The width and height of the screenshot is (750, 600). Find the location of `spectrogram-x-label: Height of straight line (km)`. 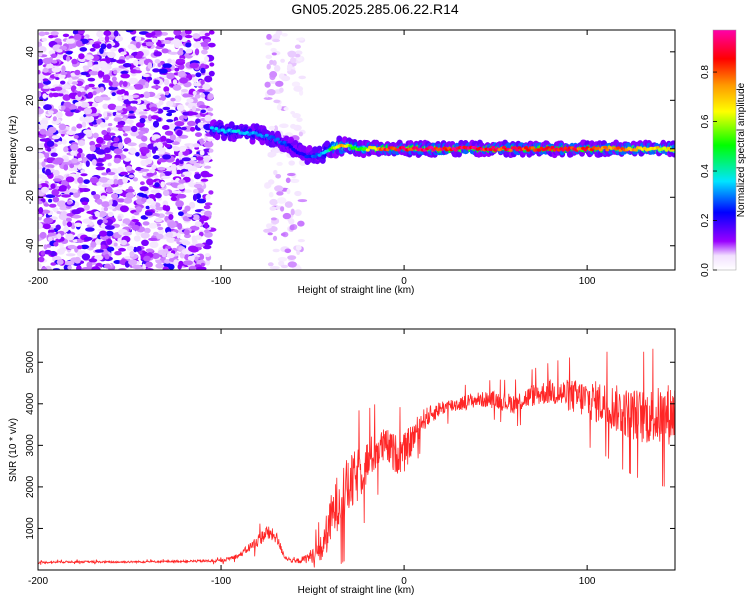

spectrogram-x-label: Height of straight line (km) is located at coordinates (356, 290).